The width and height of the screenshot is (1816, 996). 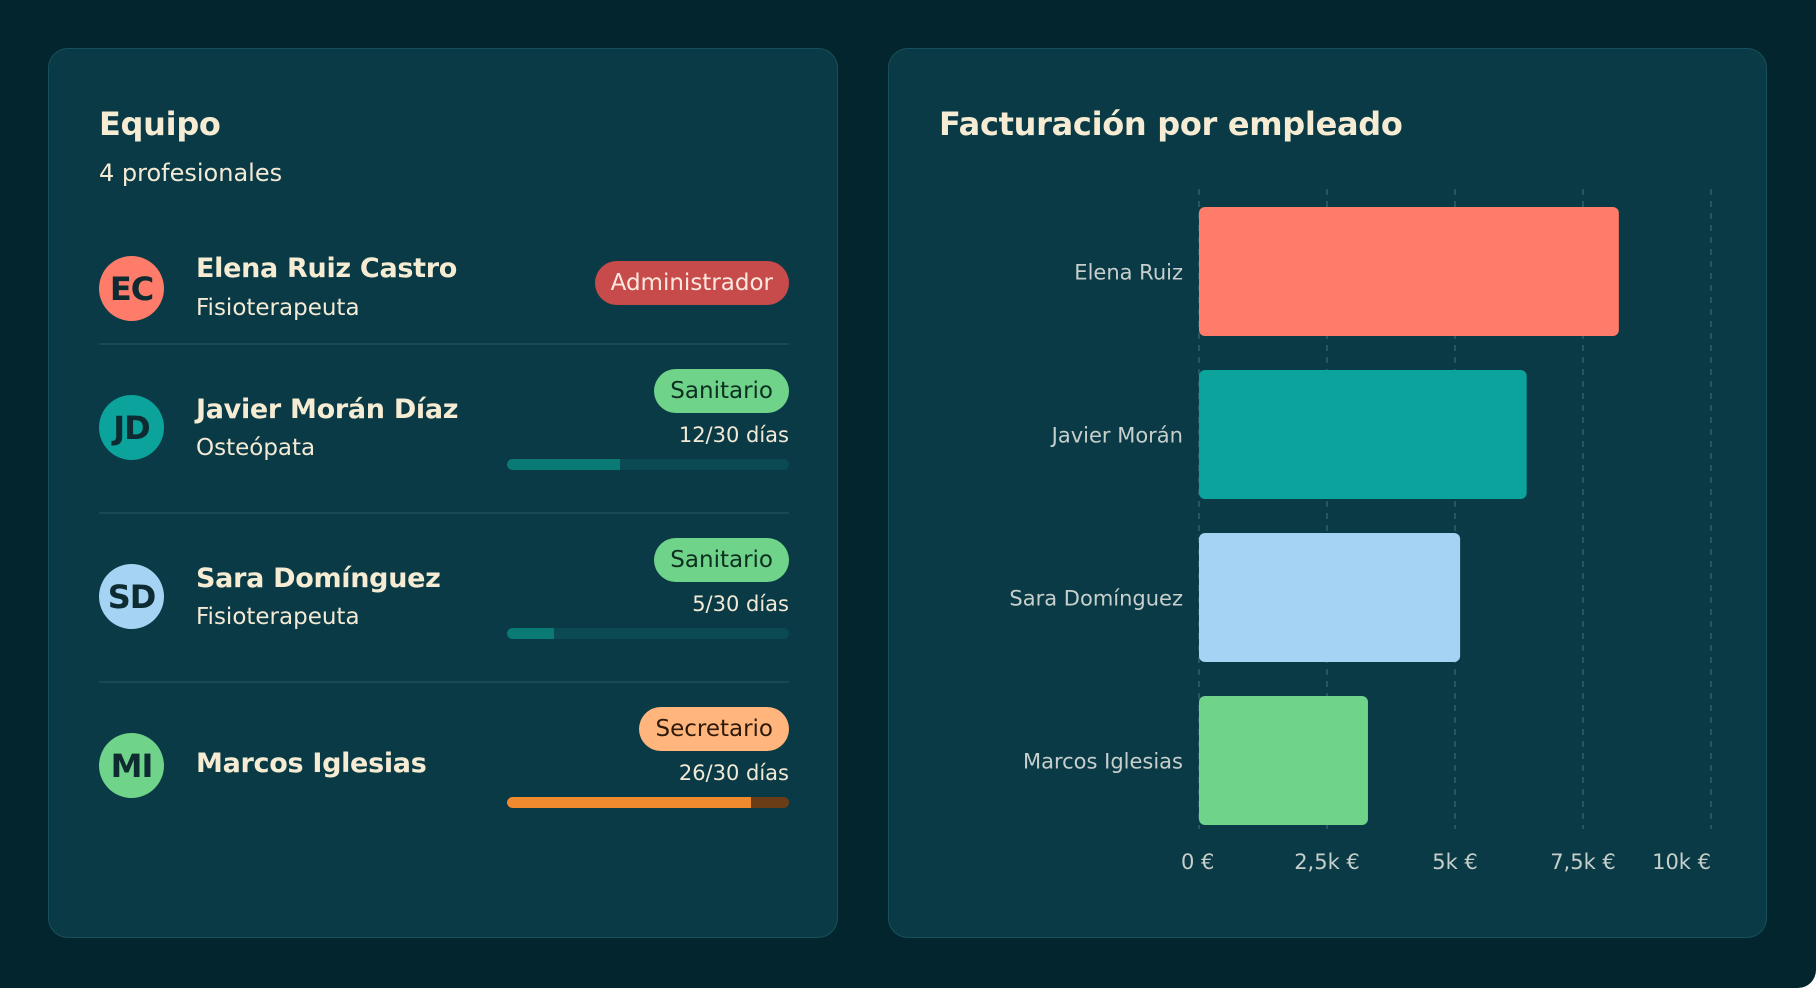 I want to click on avatar: EC, so click(x=131, y=288).